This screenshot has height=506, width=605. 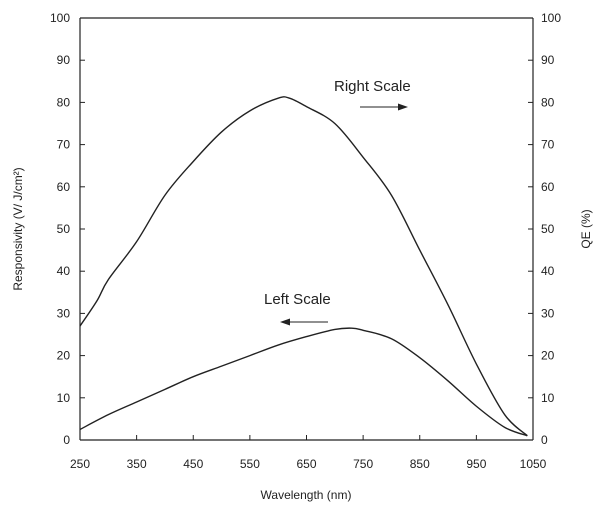 I want to click on left-y-tick-label: 80, so click(x=64, y=102).